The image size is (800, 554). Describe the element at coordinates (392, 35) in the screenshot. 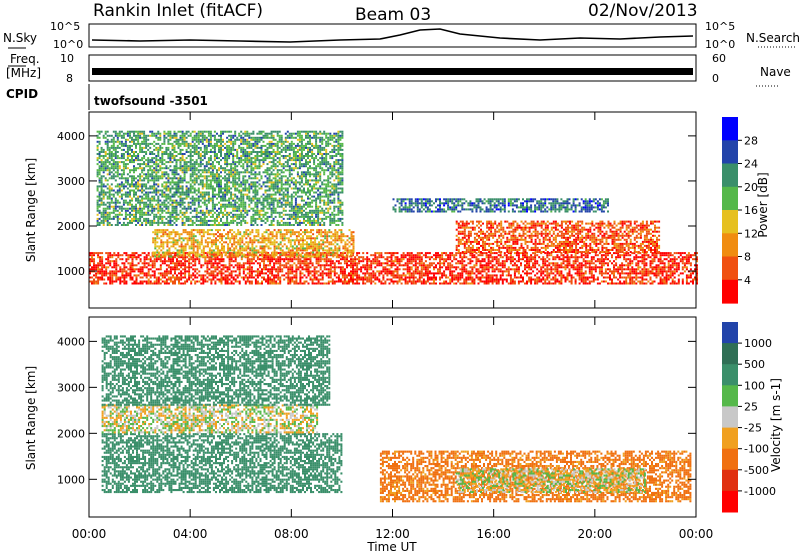

I see `nsky-trace` at that location.